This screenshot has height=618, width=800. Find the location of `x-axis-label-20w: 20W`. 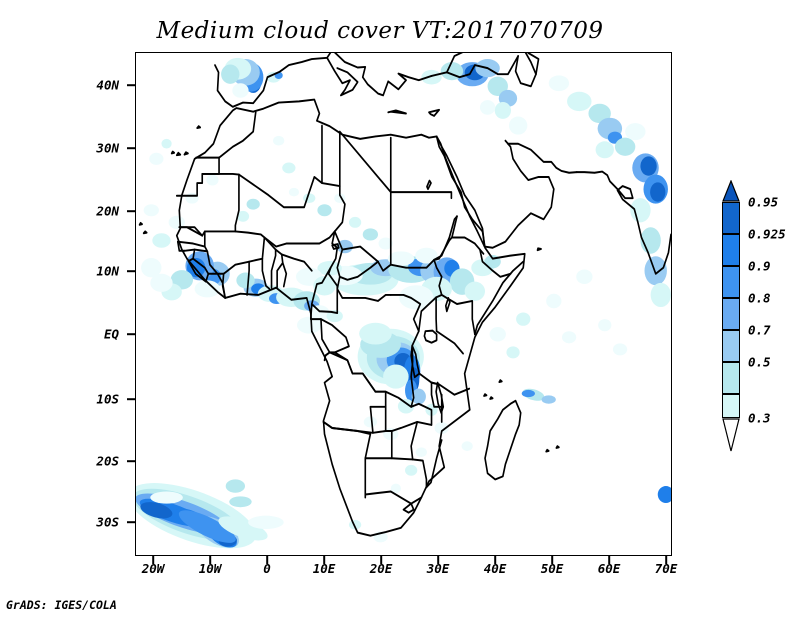

x-axis-label-20w: 20W is located at coordinates (153, 568).